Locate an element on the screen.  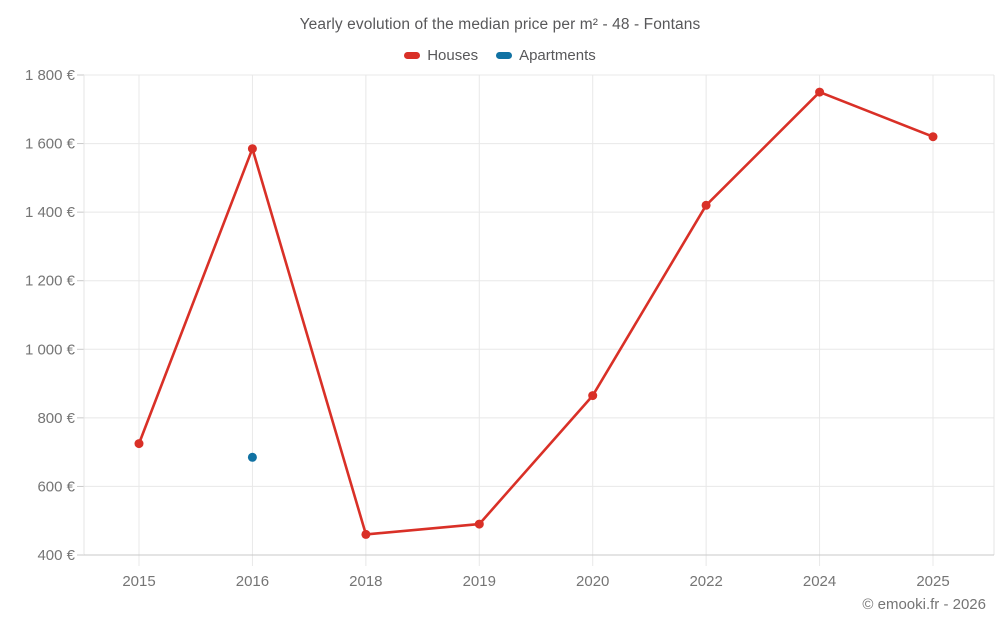
y-tick-label: 1 200 € is located at coordinates (50, 281).